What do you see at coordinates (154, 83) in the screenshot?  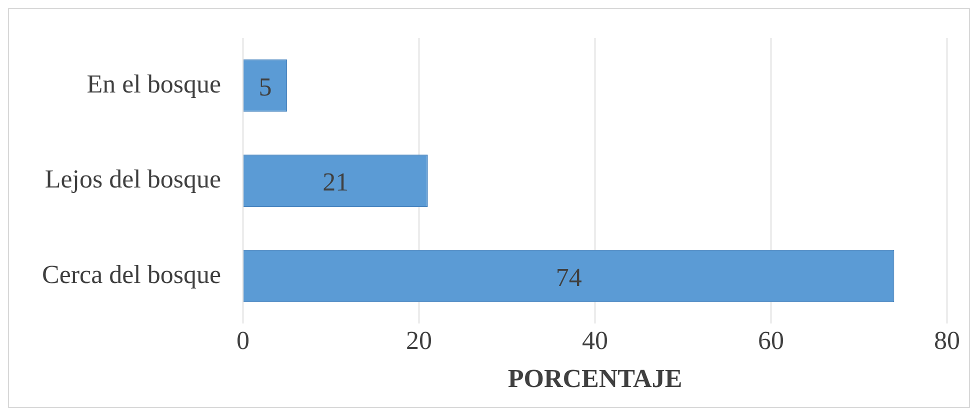 I see `y-tick-label: En el bosque` at bounding box center [154, 83].